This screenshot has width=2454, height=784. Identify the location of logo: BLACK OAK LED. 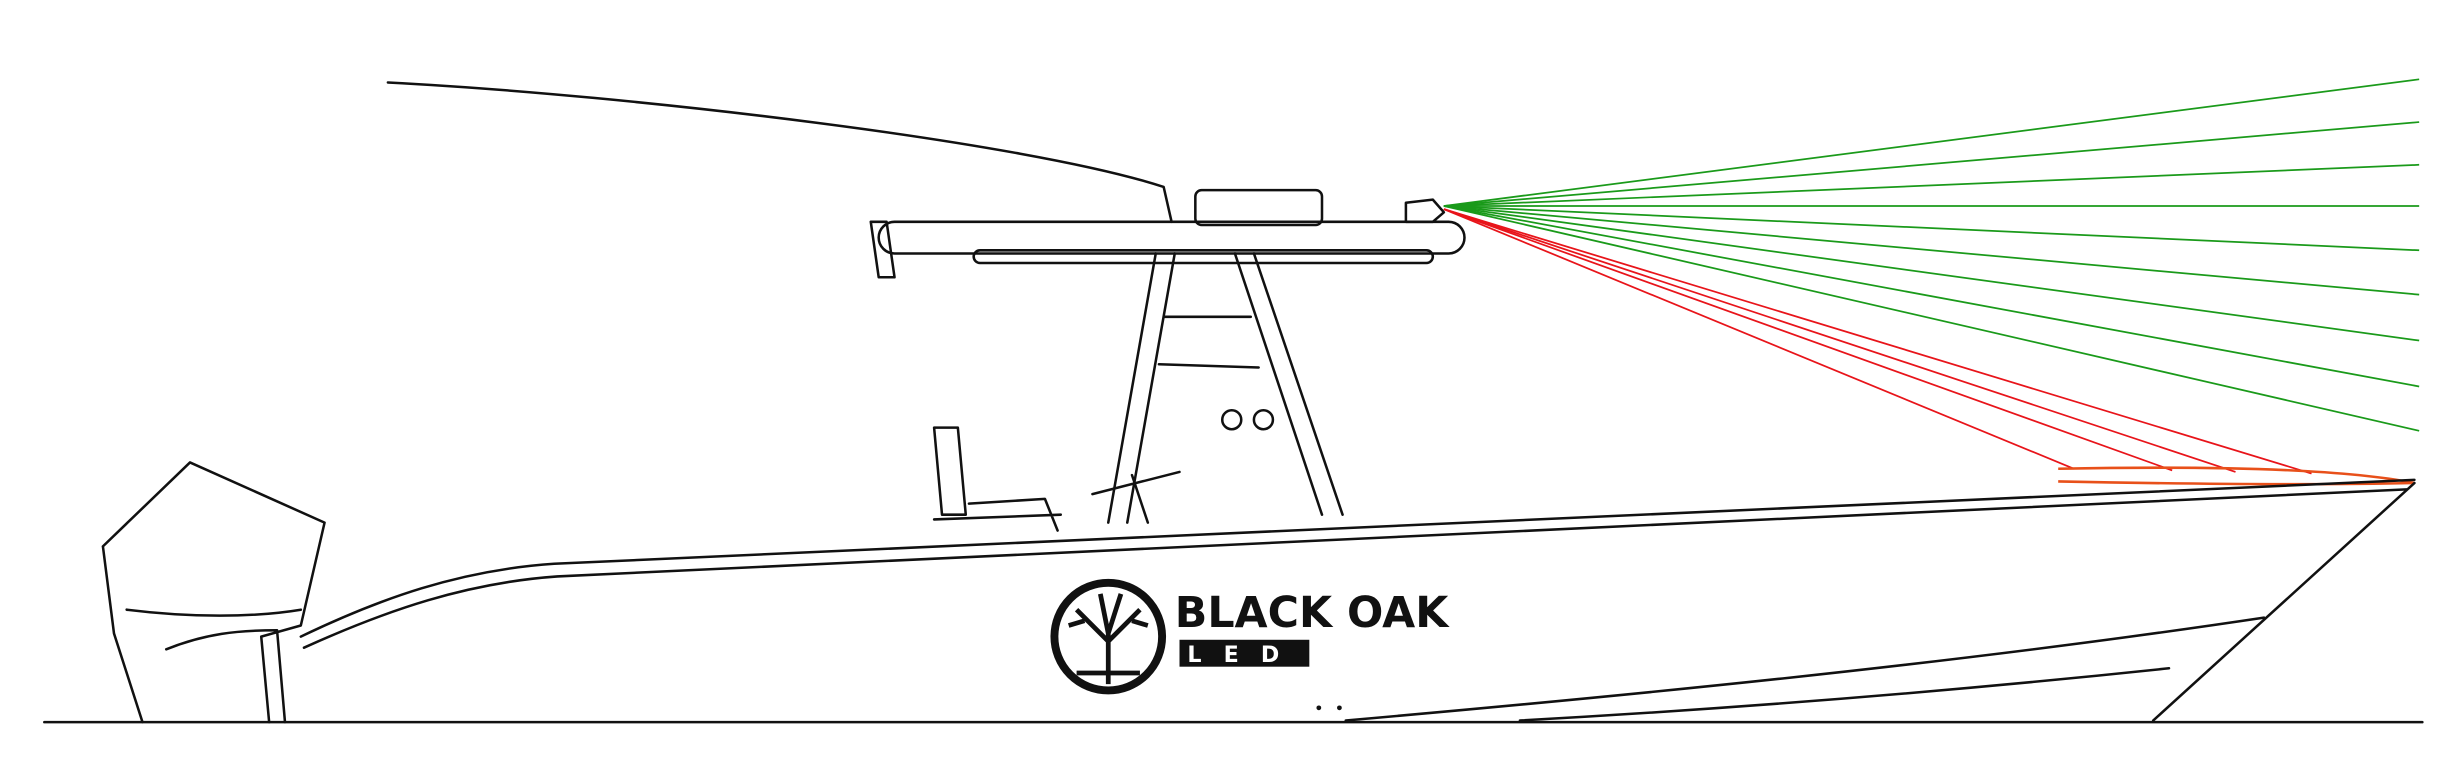
(1250, 636).